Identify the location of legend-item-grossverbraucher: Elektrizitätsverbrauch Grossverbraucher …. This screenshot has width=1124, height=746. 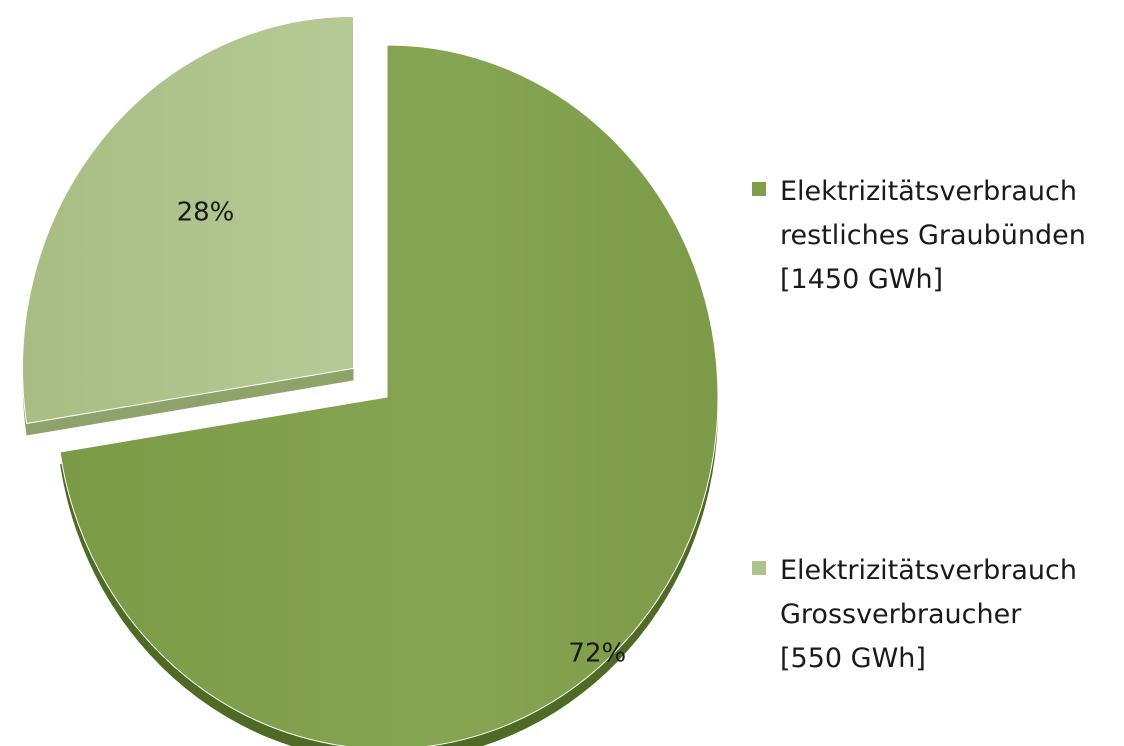
(914, 615).